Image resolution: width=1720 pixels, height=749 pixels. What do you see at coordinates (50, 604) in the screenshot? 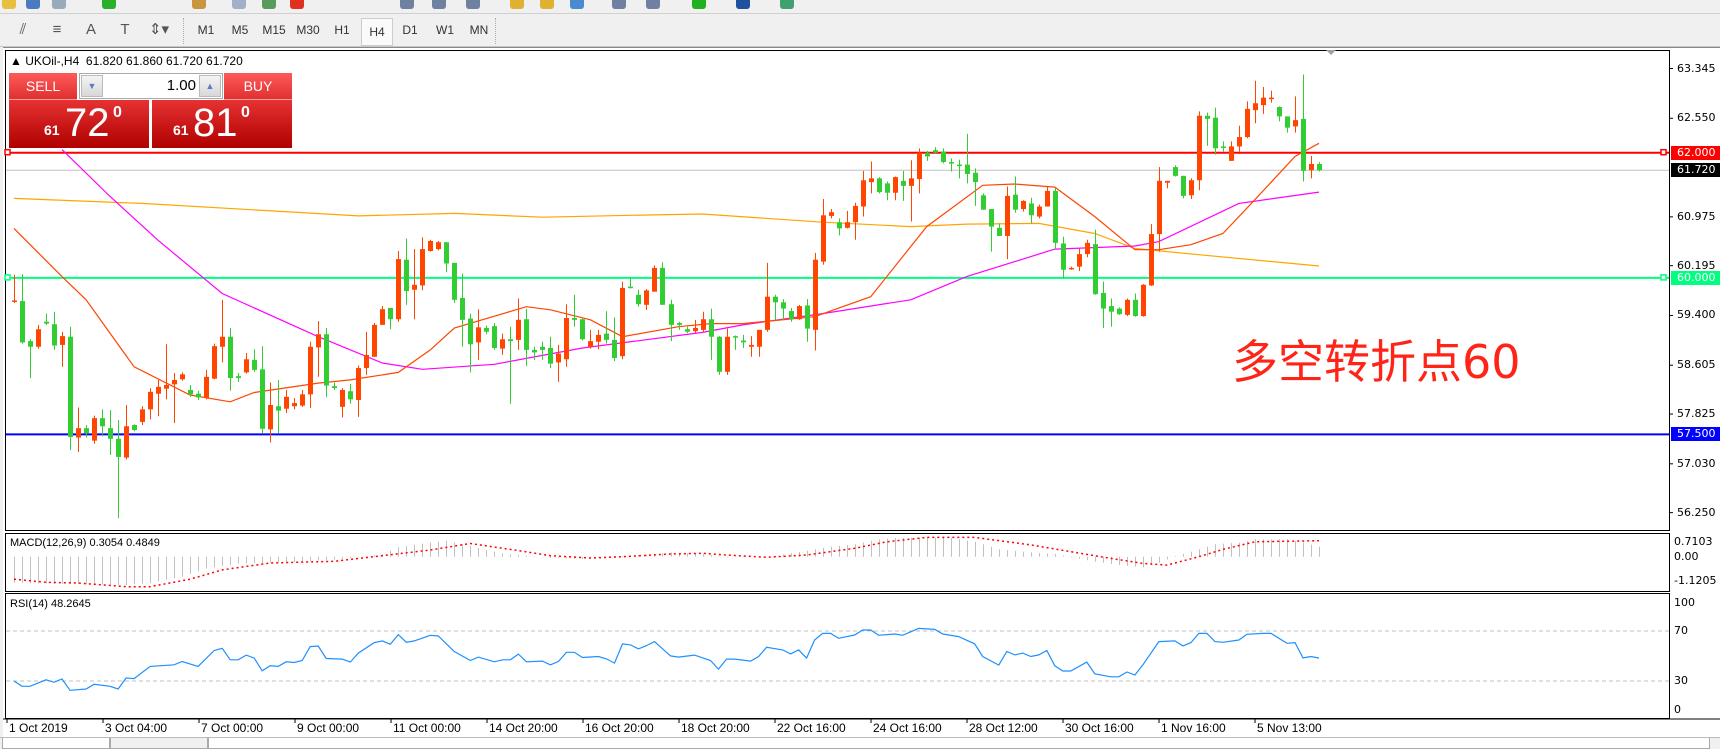
I see `rsi-label: RSI(14) 48.2645` at bounding box center [50, 604].